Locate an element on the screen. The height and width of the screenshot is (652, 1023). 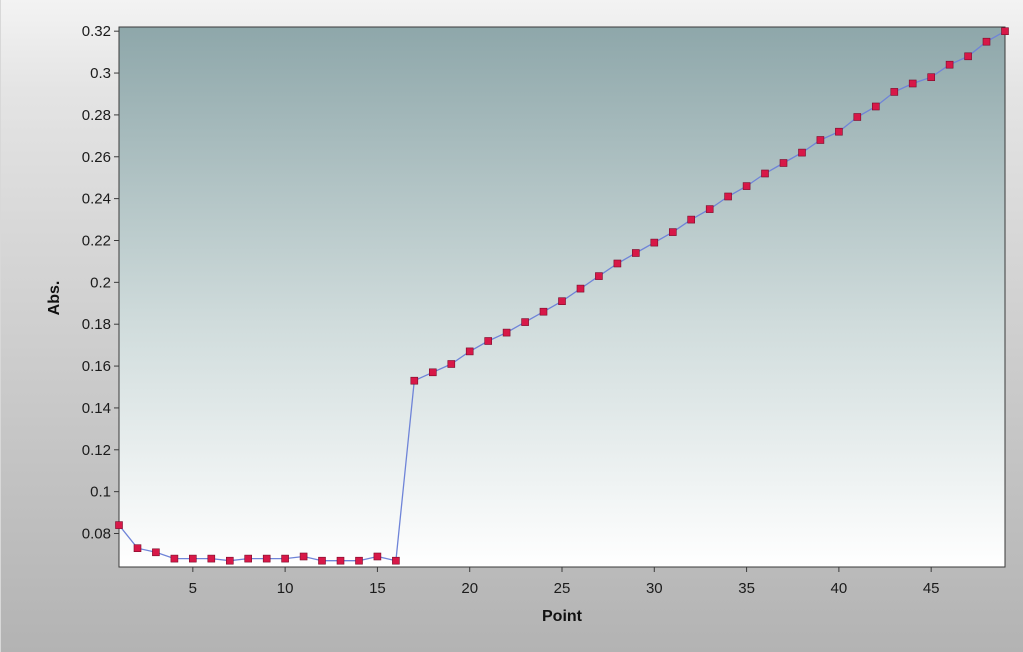
y-tick-label: 0.14 is located at coordinates (96, 408).